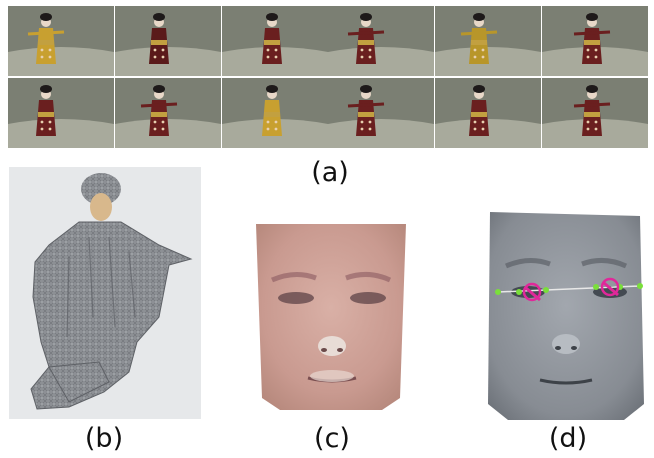 The image size is (654, 458). I want to click on landmark-face, so click(566, 316).